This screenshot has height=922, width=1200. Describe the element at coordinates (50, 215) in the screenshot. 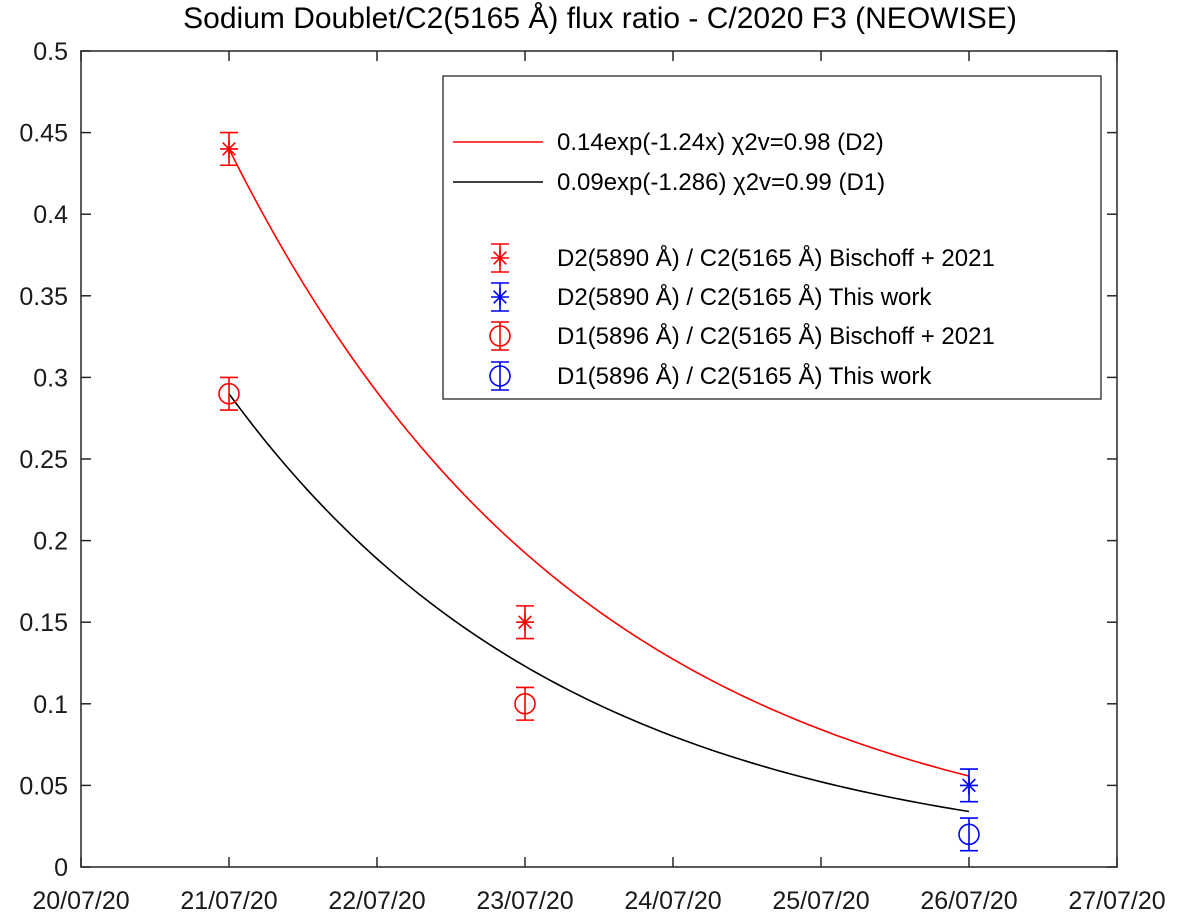

I see `y-tick-label: 0.4` at that location.